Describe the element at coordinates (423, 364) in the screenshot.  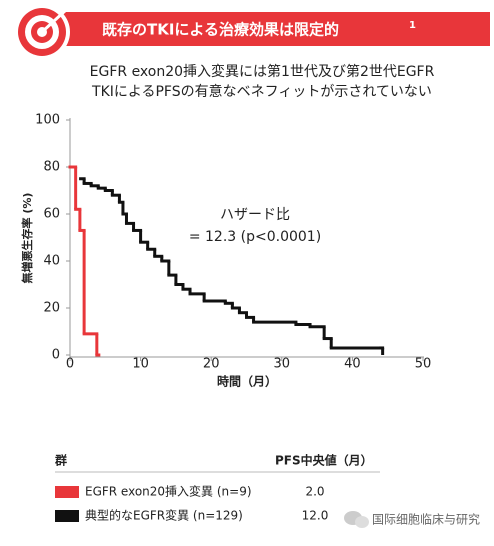
I see `x-tick-label: 50` at that location.